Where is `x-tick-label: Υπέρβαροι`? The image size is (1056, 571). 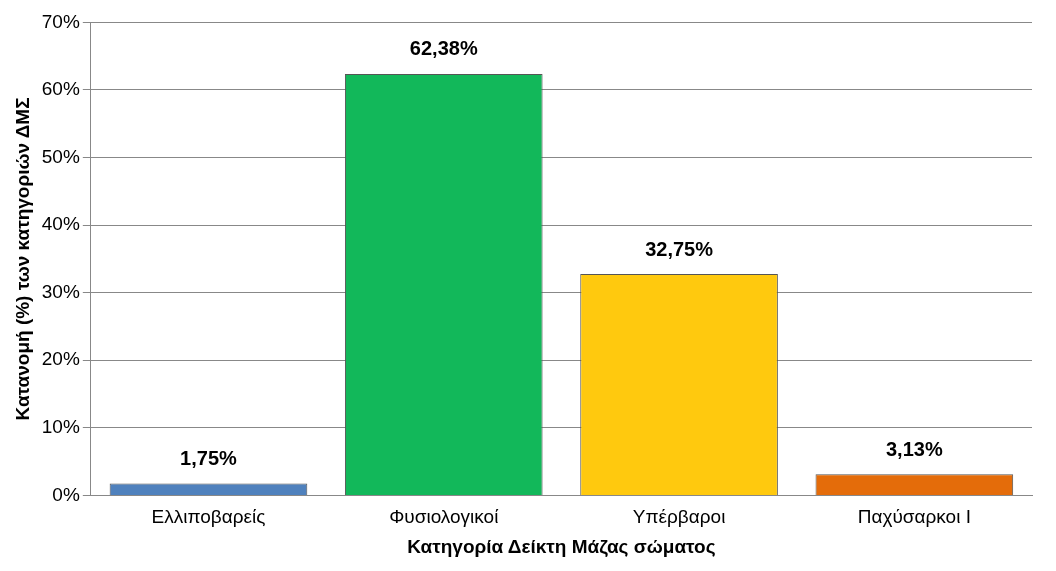
x-tick-label: Υπέρβαροι is located at coordinates (679, 517).